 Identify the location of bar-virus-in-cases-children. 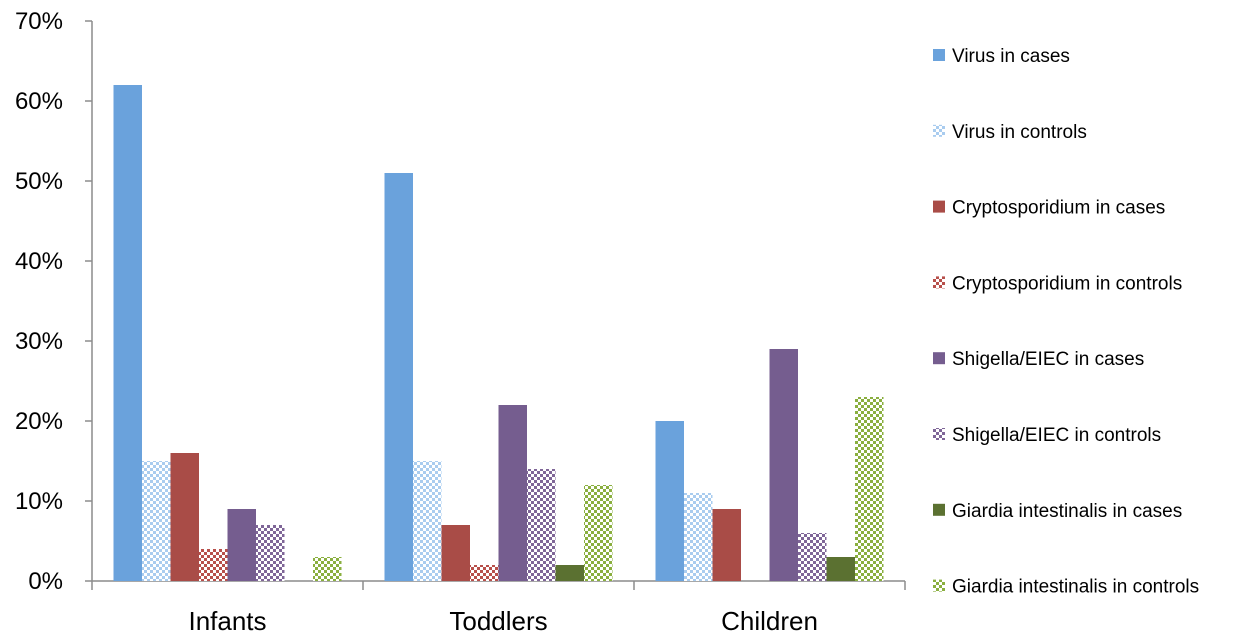
(669, 501).